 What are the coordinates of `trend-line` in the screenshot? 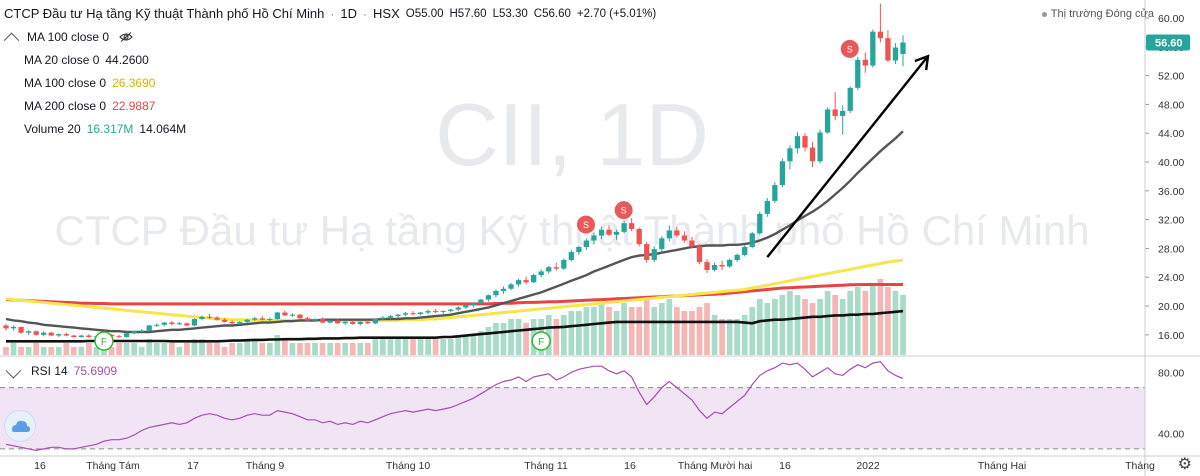 It's located at (847, 156).